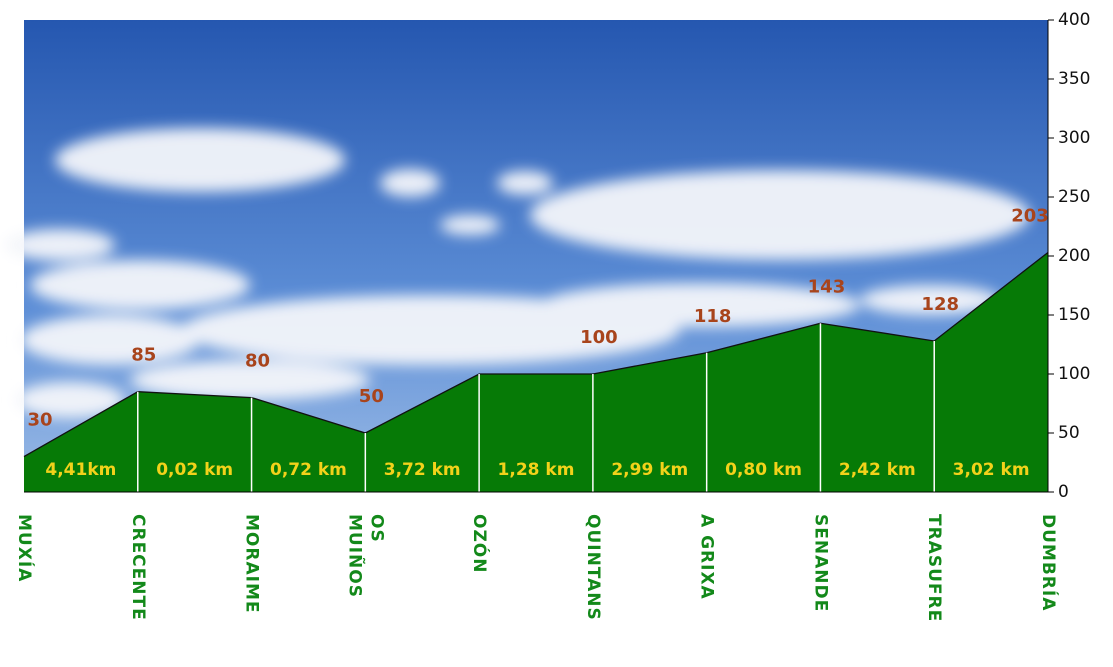  Describe the element at coordinates (713, 316) in the screenshot. I see `value-label: 118` at that location.